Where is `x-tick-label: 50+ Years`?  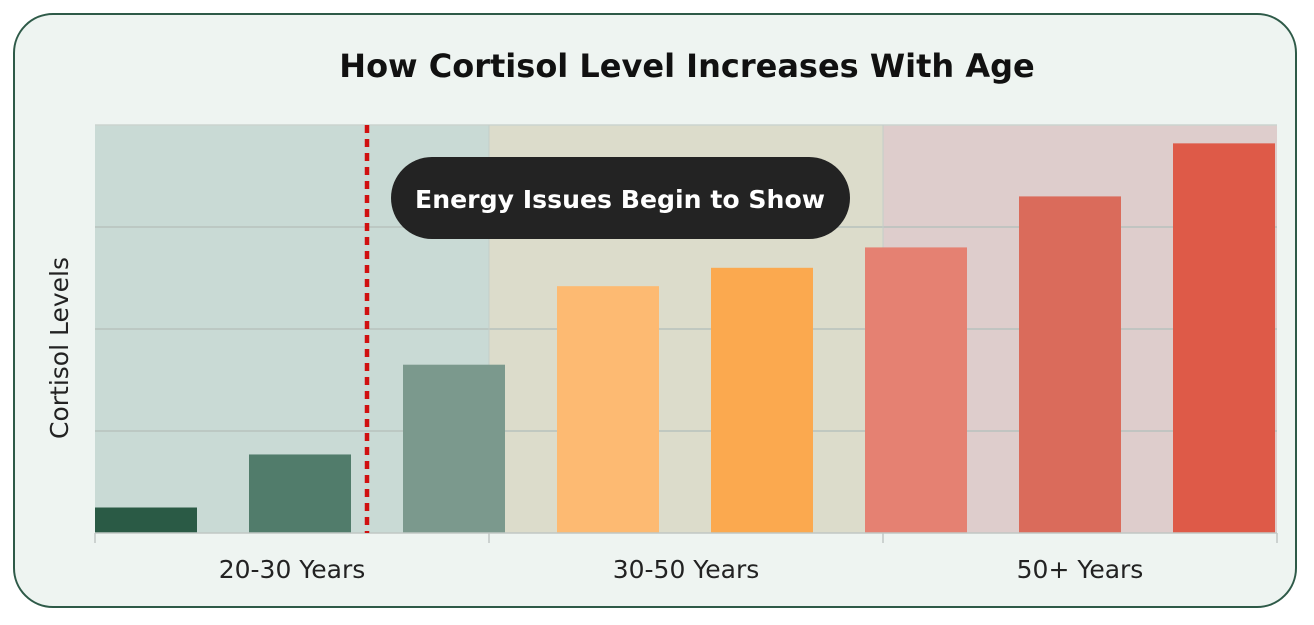
x-tick-label: 50+ Years is located at coordinates (1080, 569).